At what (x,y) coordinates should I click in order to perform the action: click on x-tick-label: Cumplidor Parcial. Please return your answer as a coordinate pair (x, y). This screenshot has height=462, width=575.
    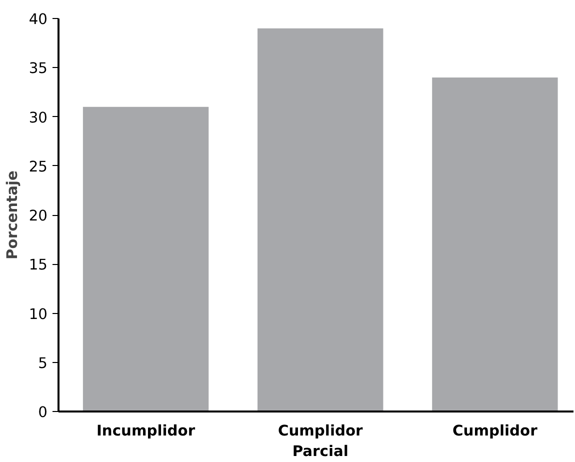
    Looking at the image, I should click on (321, 441).